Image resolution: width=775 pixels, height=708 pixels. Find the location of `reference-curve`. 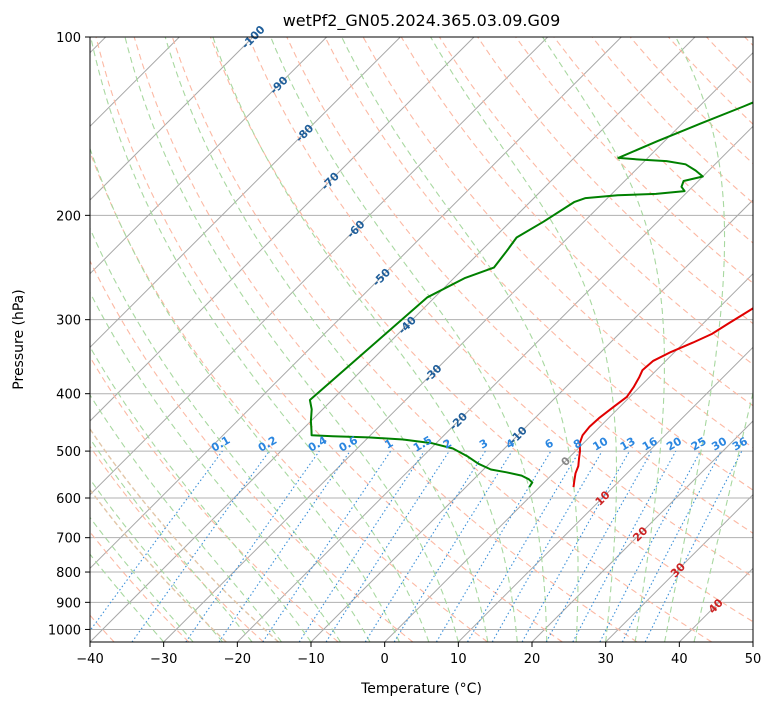

reference-curve is located at coordinates (158, 565).